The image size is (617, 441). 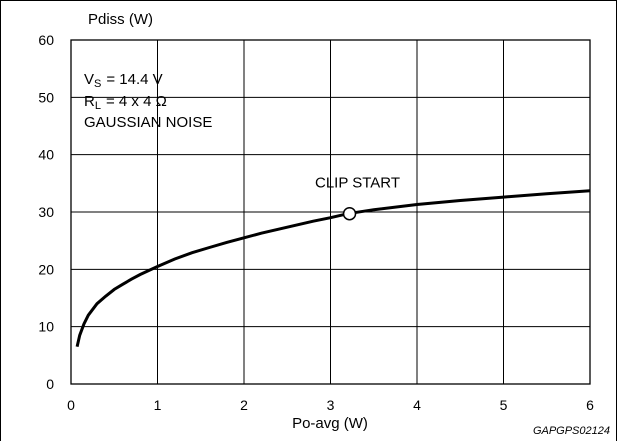 I want to click on x-tick-label: 1, so click(x=158, y=405).